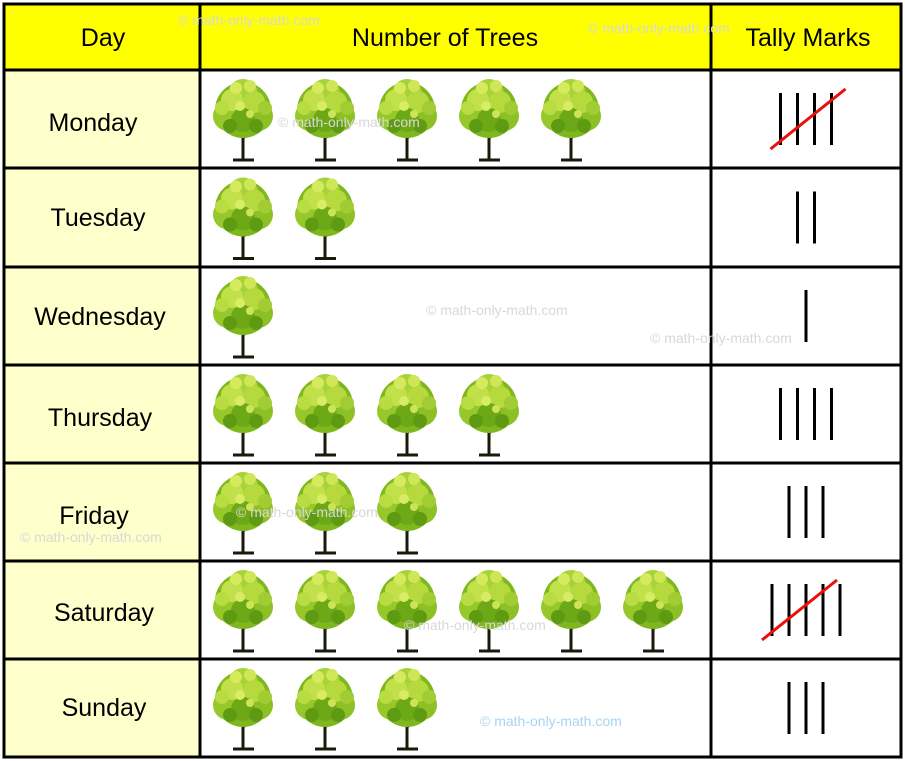 The height and width of the screenshot is (761, 905). What do you see at coordinates (104, 613) in the screenshot?
I see `day-label-saturday: Saturday` at bounding box center [104, 613].